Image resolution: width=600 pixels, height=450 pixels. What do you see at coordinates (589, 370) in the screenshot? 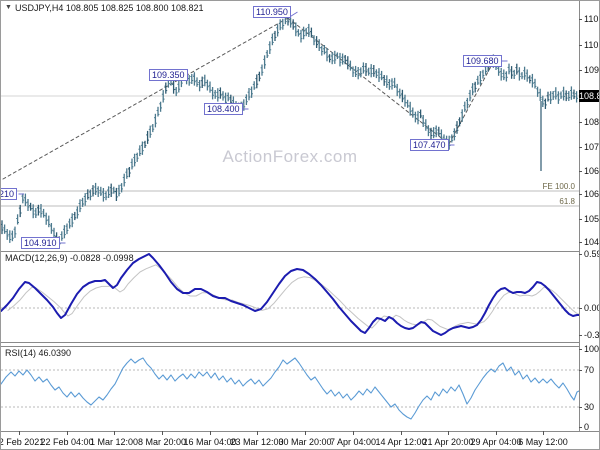
I see `price-axis-tick-label: 70` at bounding box center [589, 370].